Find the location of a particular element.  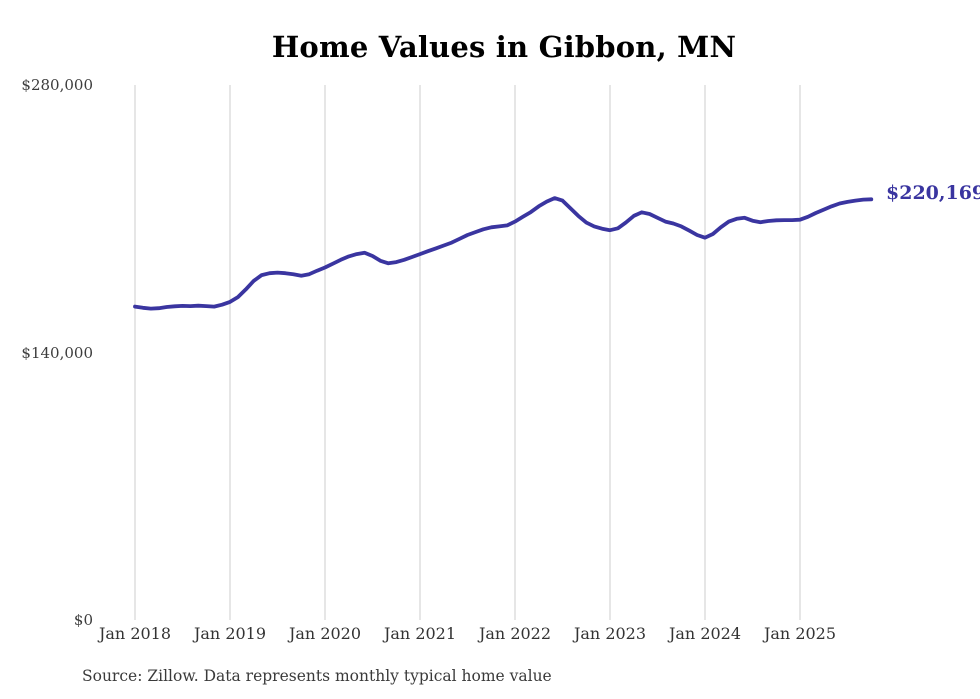

x-tick-label: Jan 2024 is located at coordinates (705, 633).